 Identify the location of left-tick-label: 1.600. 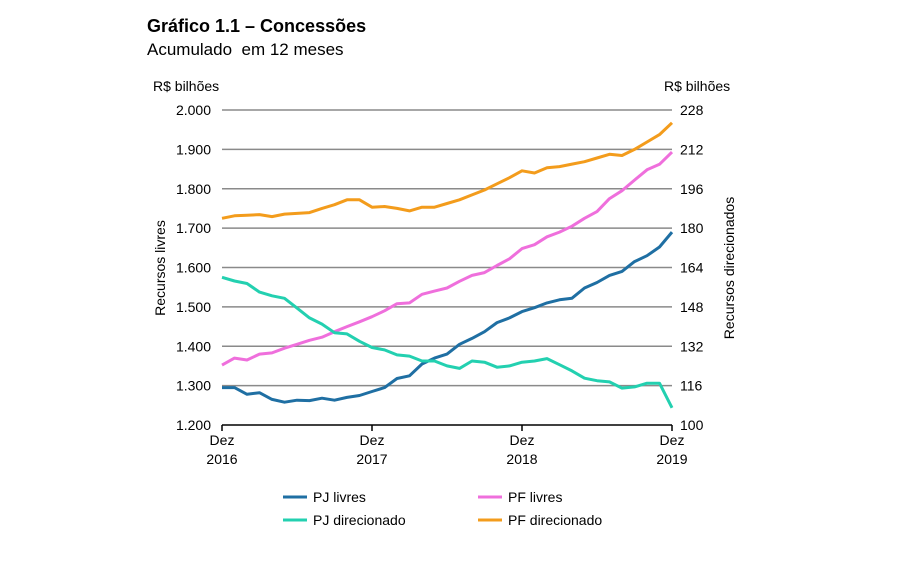
(193, 268).